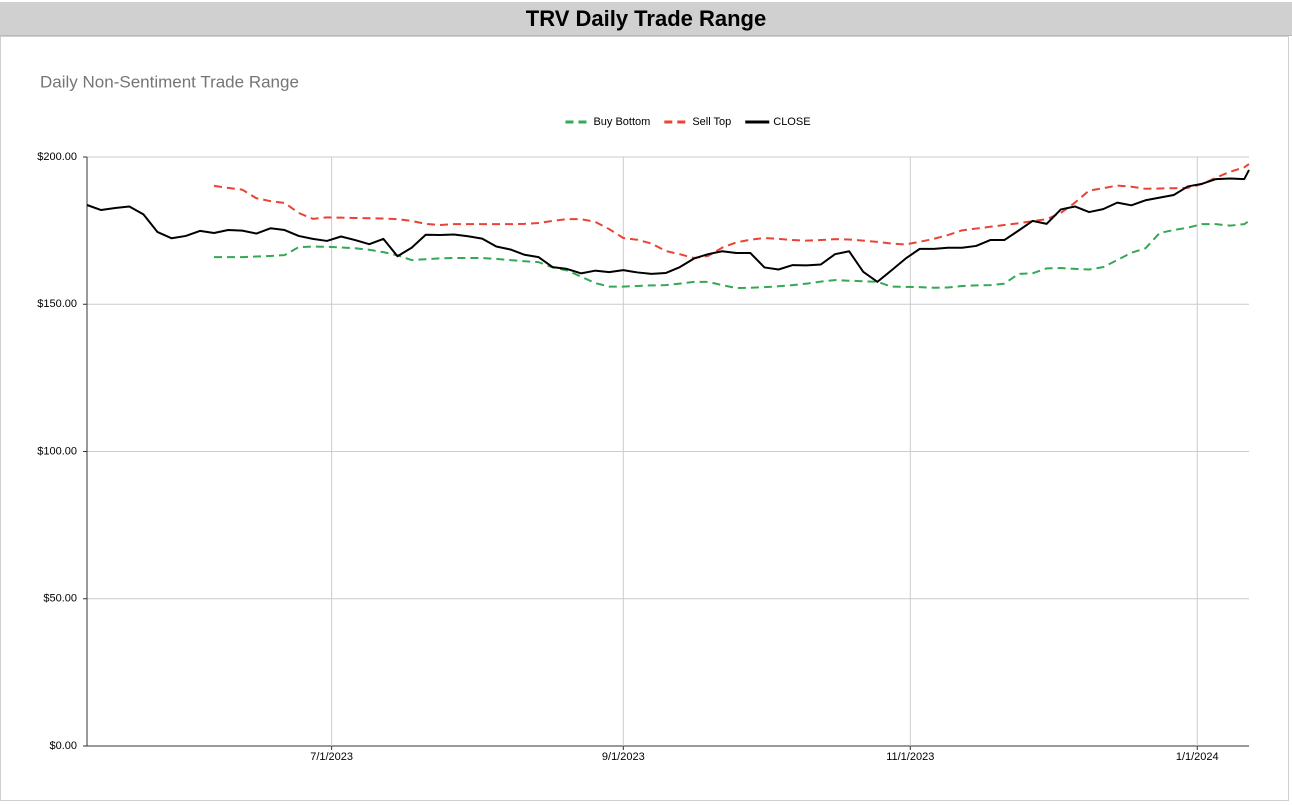 This screenshot has height=805, width=1292. What do you see at coordinates (63, 746) in the screenshot?
I see `y-tick-label: $0.00` at bounding box center [63, 746].